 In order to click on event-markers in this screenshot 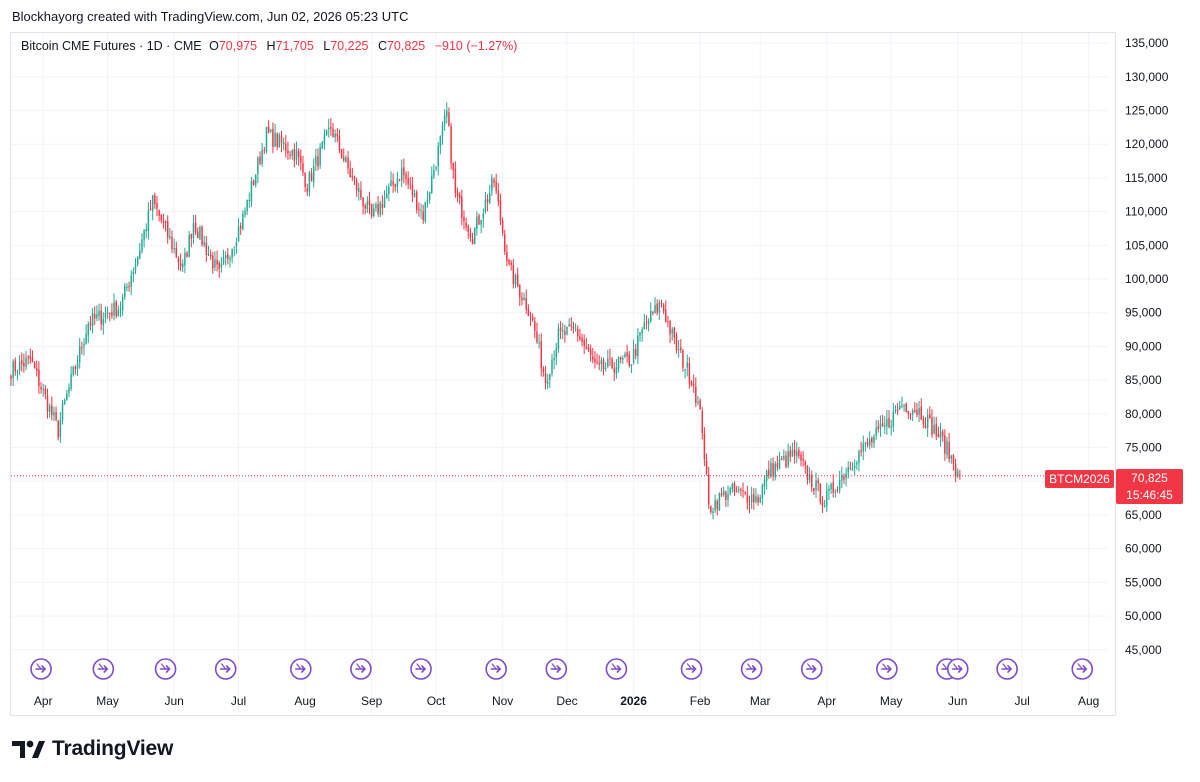, I will do `click(562, 669)`.